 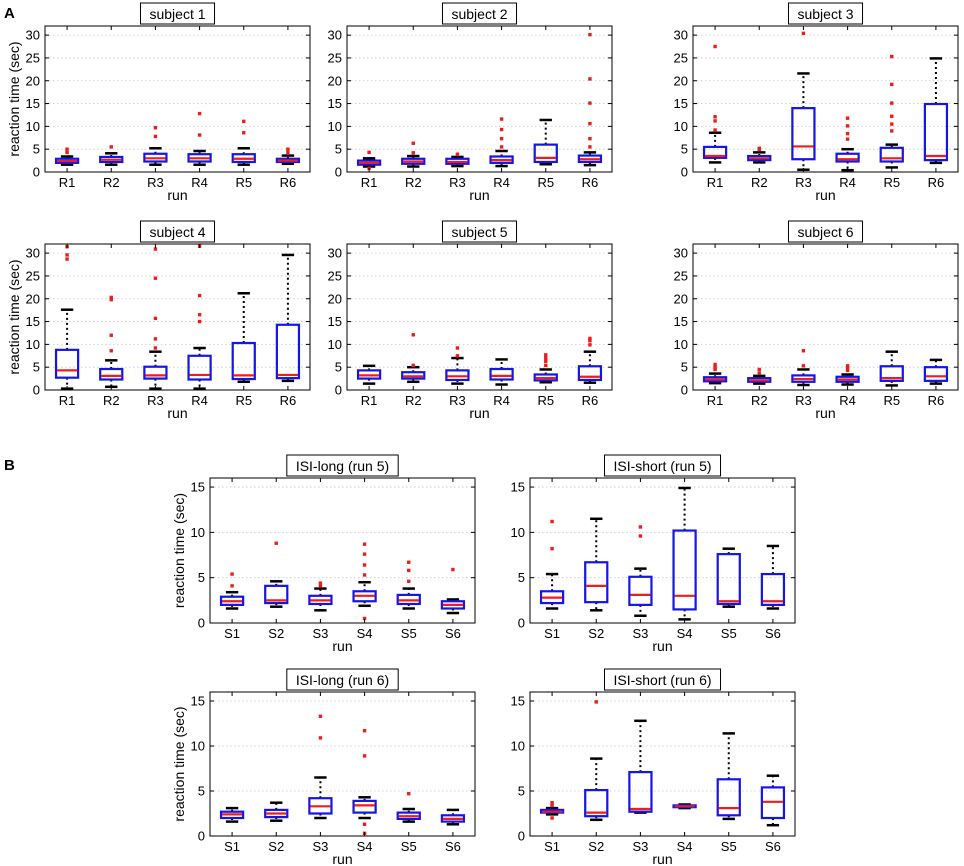 What do you see at coordinates (33, 253) in the screenshot?
I see `y-tick-label: 30` at bounding box center [33, 253].